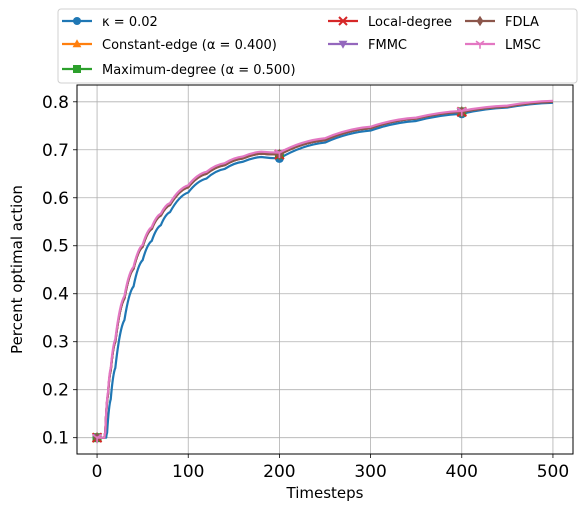 This screenshot has width=586, height=512. I want to click on legend-label: Maximum-degree (α = 0.500), so click(199, 70).